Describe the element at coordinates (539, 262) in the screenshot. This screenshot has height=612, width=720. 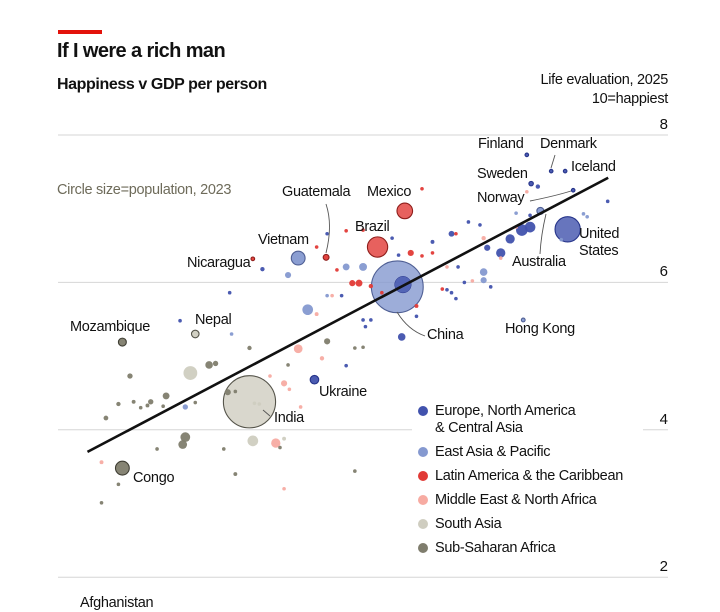
I see `label-australia: Australia` at that location.